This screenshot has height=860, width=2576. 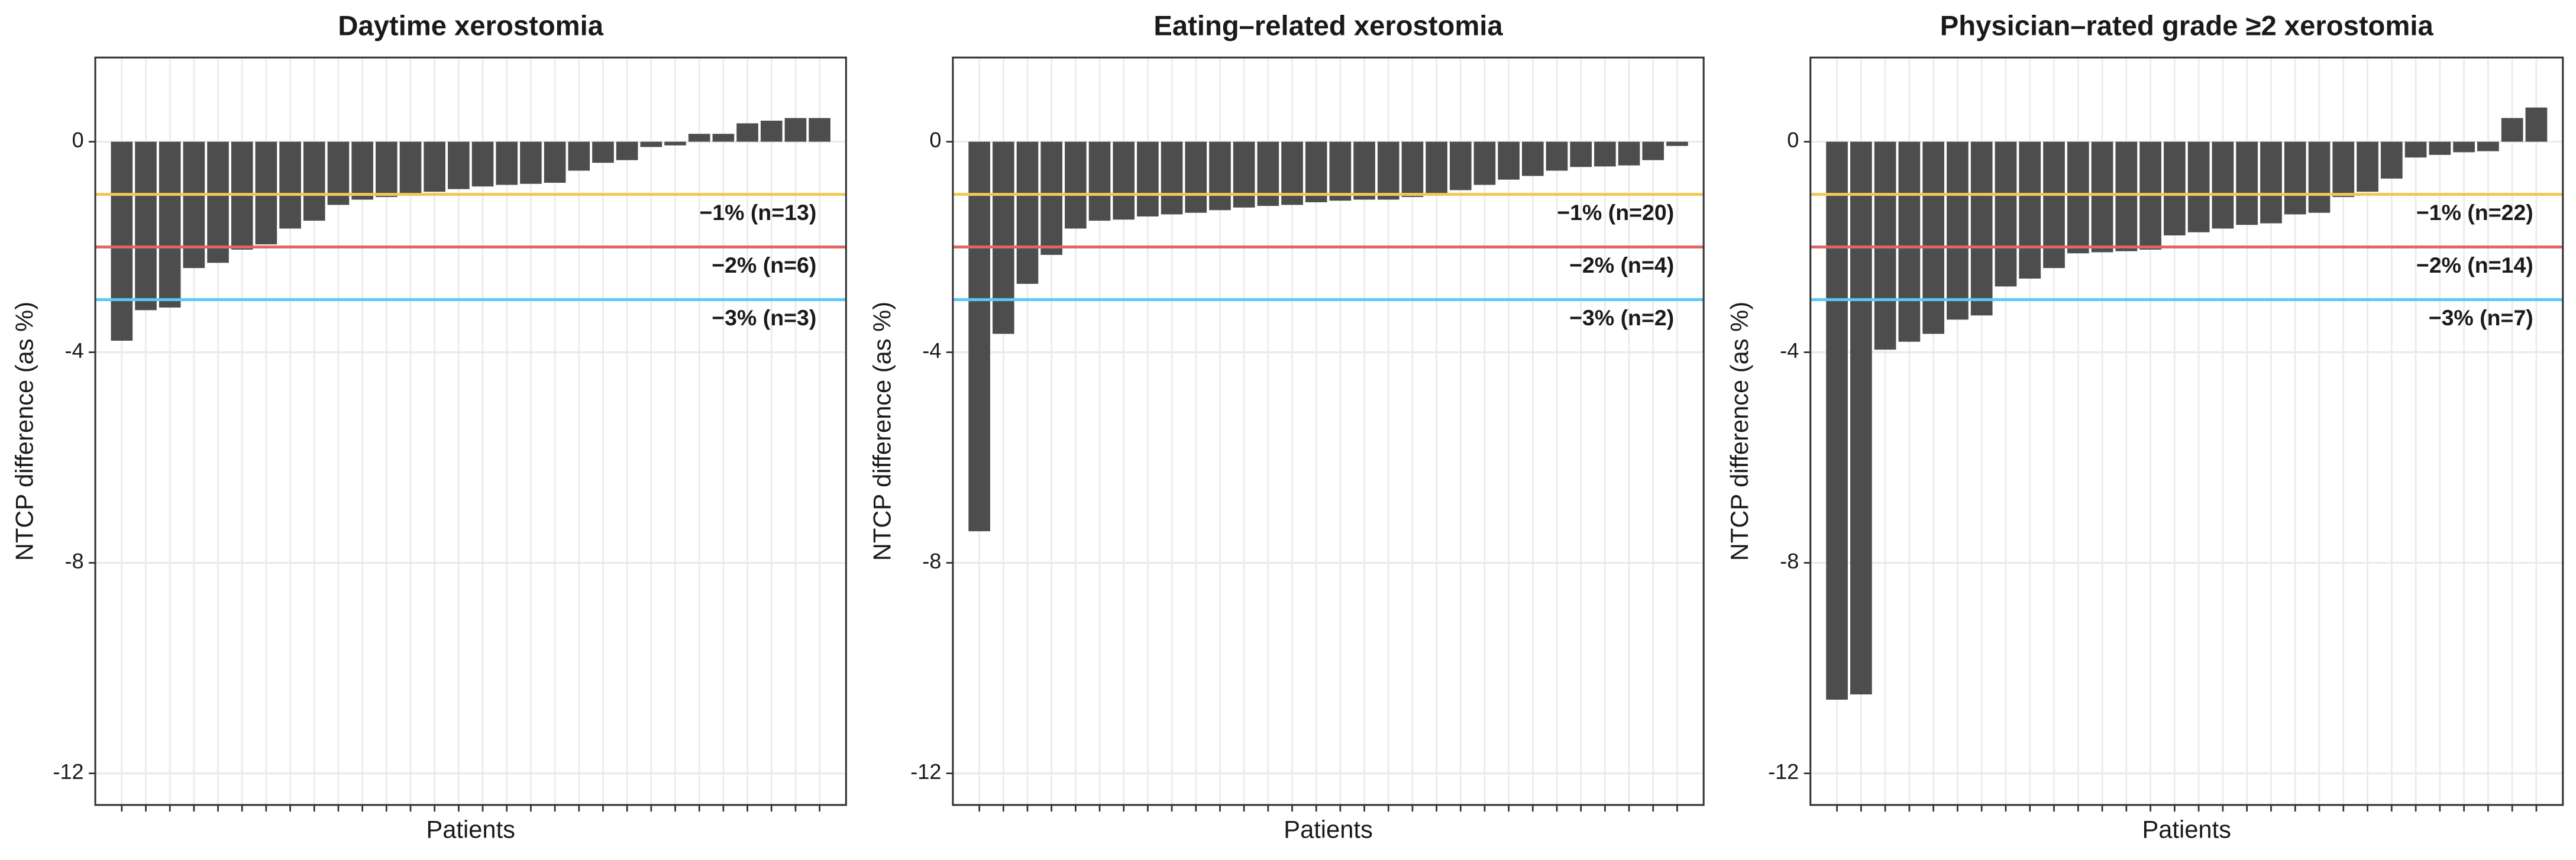 I want to click on threshold-label: −1% (n=13), so click(x=757, y=212).